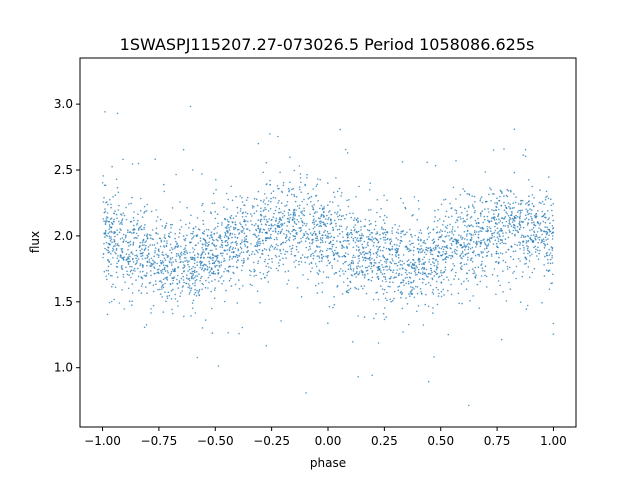 The image size is (640, 480). What do you see at coordinates (384, 441) in the screenshot?
I see `x-tick-label: 0.25` at bounding box center [384, 441].